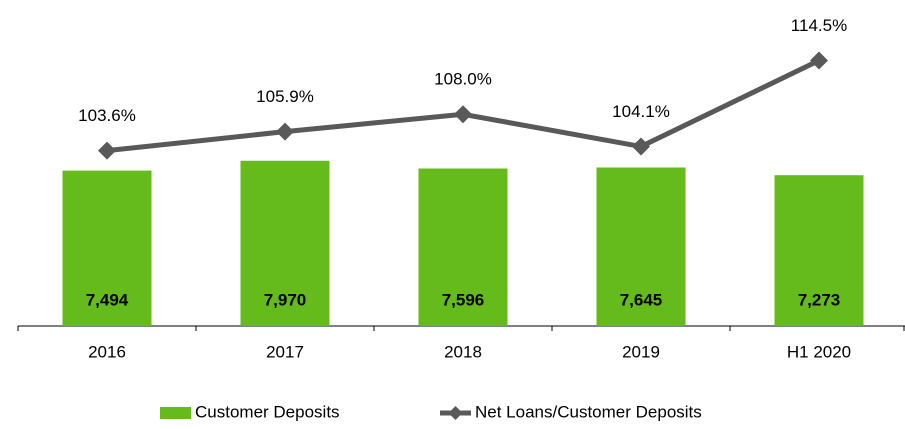 The width and height of the screenshot is (905, 429). I want to click on line-value-label: 103.6%, so click(107, 115).